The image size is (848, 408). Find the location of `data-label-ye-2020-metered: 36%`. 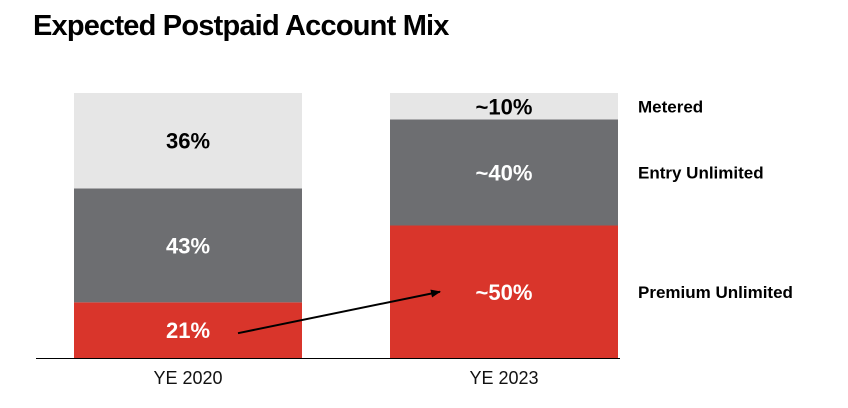

data-label-ye-2020-metered: 36% is located at coordinates (188, 141).